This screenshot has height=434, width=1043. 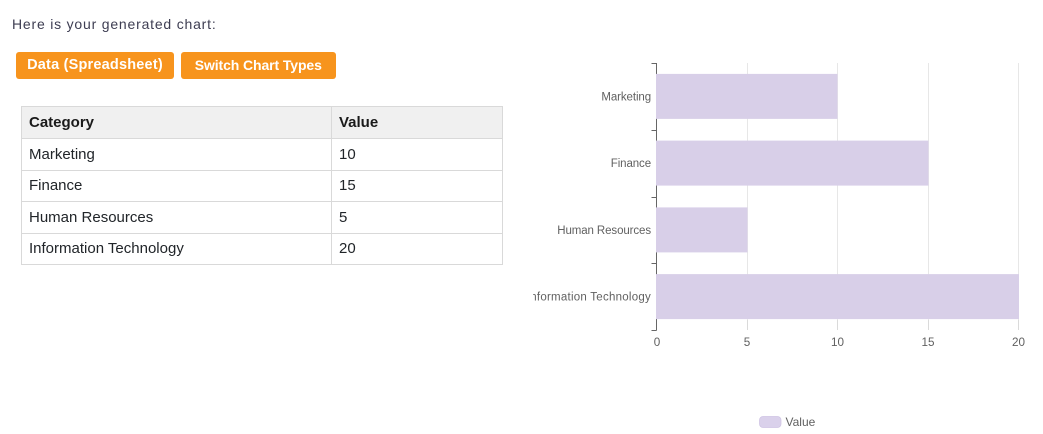 I want to click on svg-text: Information Technology, so click(x=592, y=298).